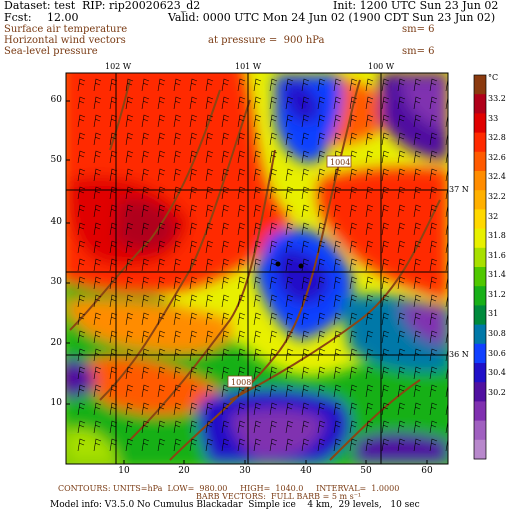  What do you see at coordinates (18, 17) in the screenshot?
I see `fcst-label: Fcst:` at bounding box center [18, 17].